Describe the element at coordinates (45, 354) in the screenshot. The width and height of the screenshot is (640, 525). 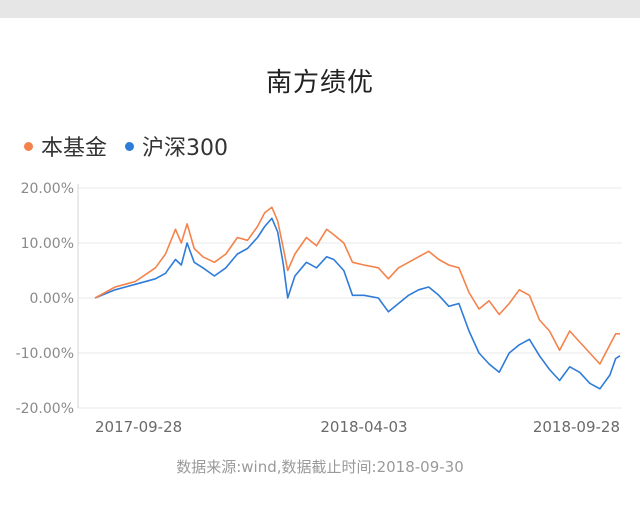
I see `y-tick-label: -10.00%` at that location.